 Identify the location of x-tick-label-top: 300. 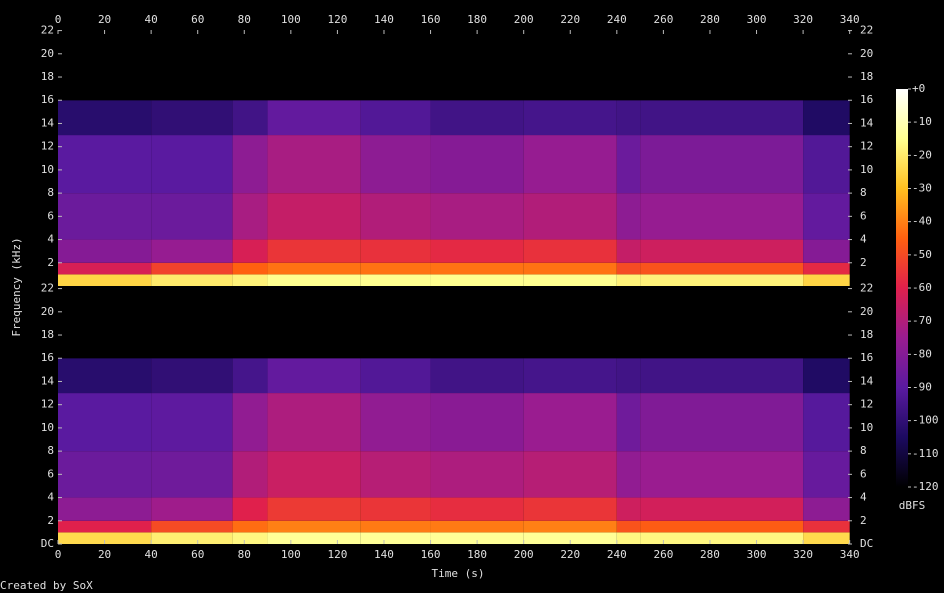
(757, 19).